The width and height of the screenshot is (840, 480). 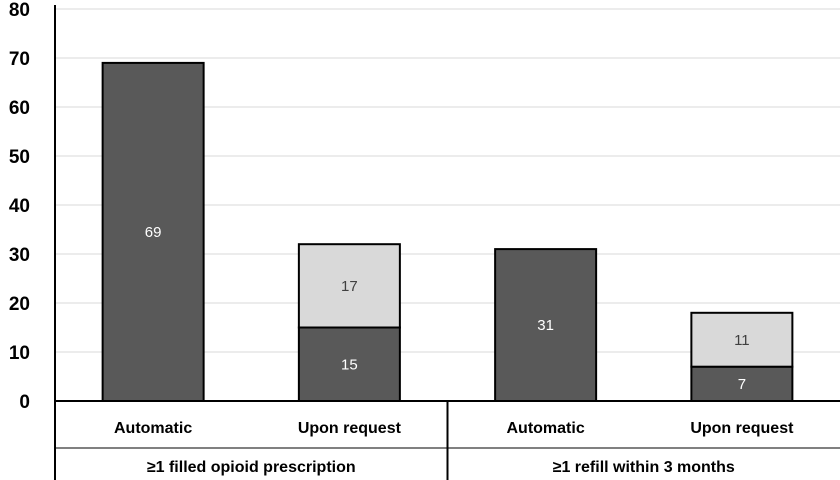 I want to click on data-label: 31, so click(x=545, y=325).